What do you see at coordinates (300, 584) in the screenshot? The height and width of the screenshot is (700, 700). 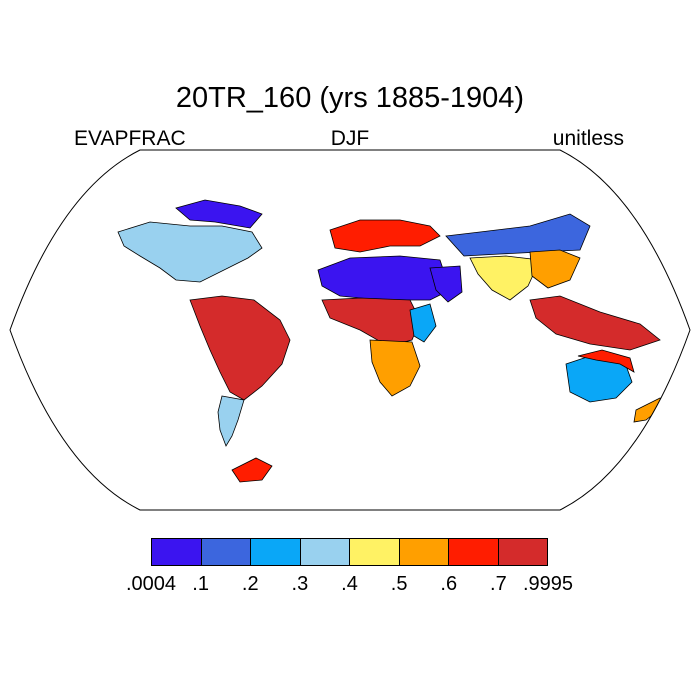 I see `colorbar-tick-label: .3` at bounding box center [300, 584].